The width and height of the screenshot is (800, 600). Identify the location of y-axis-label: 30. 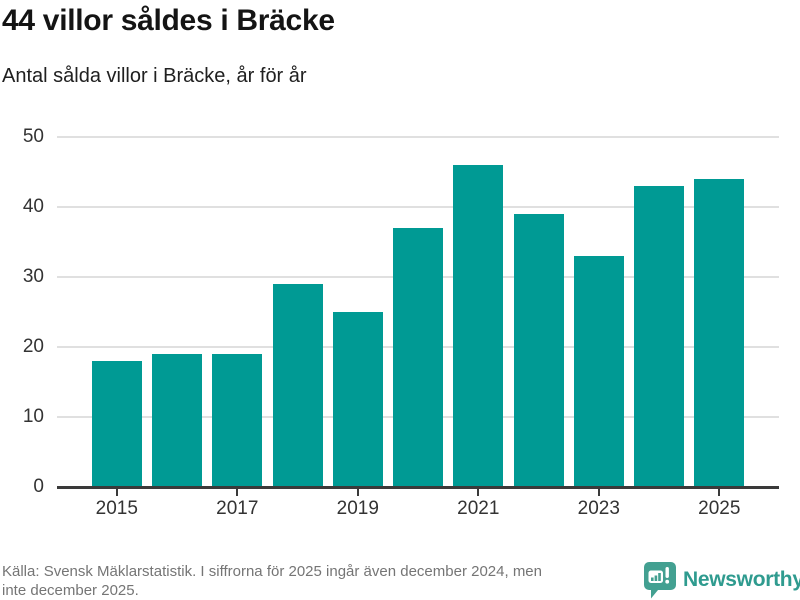
(33, 276).